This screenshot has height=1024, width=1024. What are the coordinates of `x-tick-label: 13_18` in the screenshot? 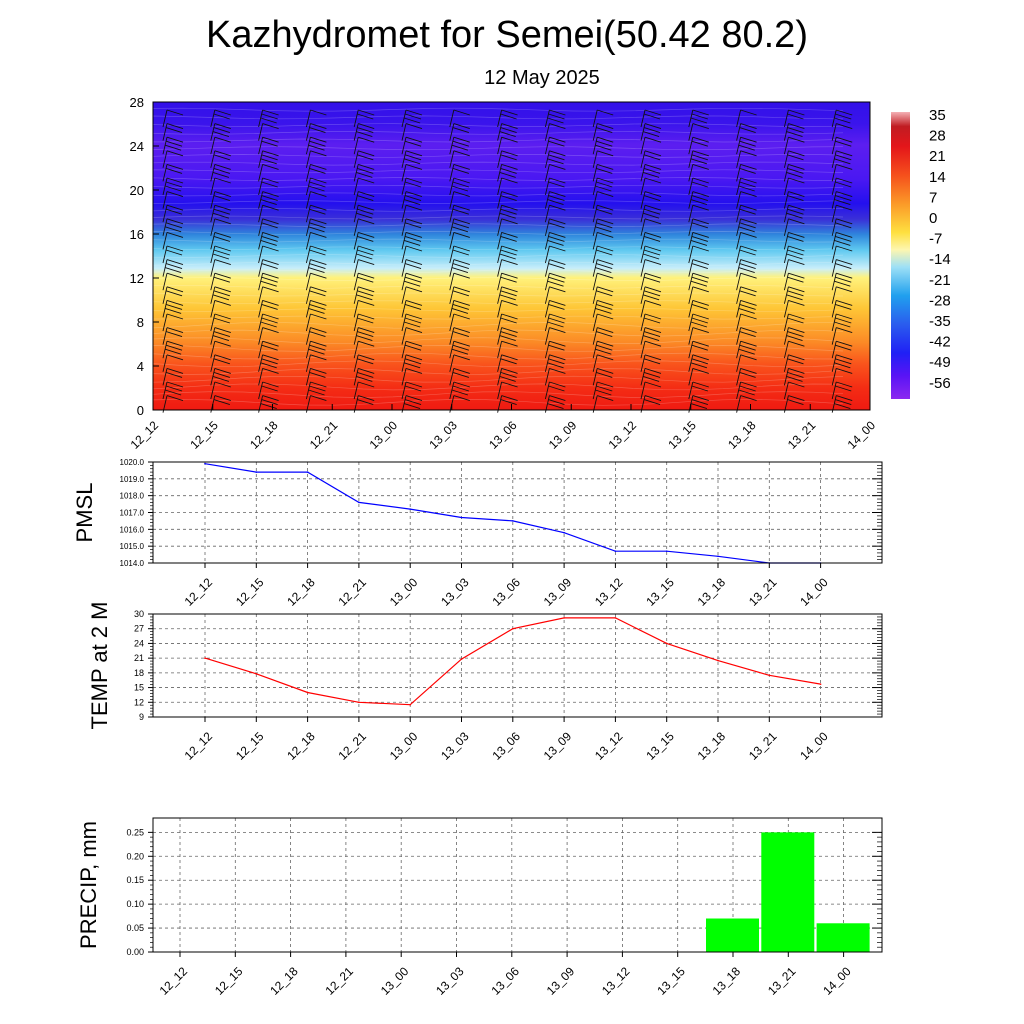 It's located at (712, 746).